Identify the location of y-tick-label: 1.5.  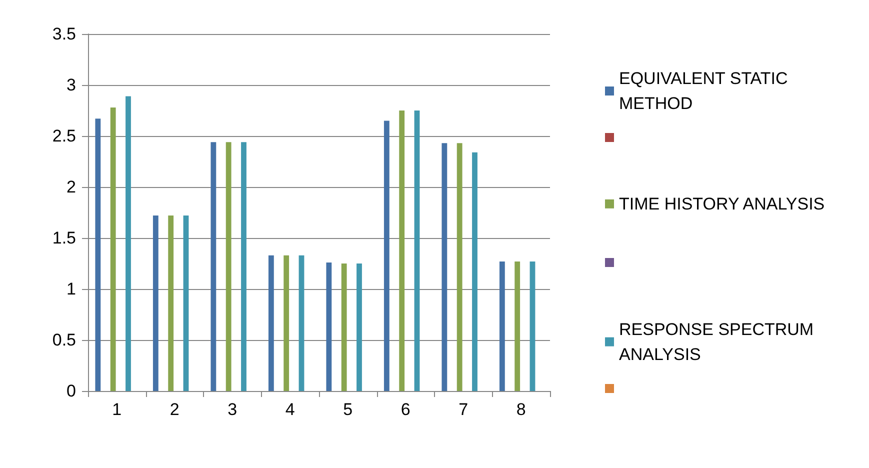
(64, 238).